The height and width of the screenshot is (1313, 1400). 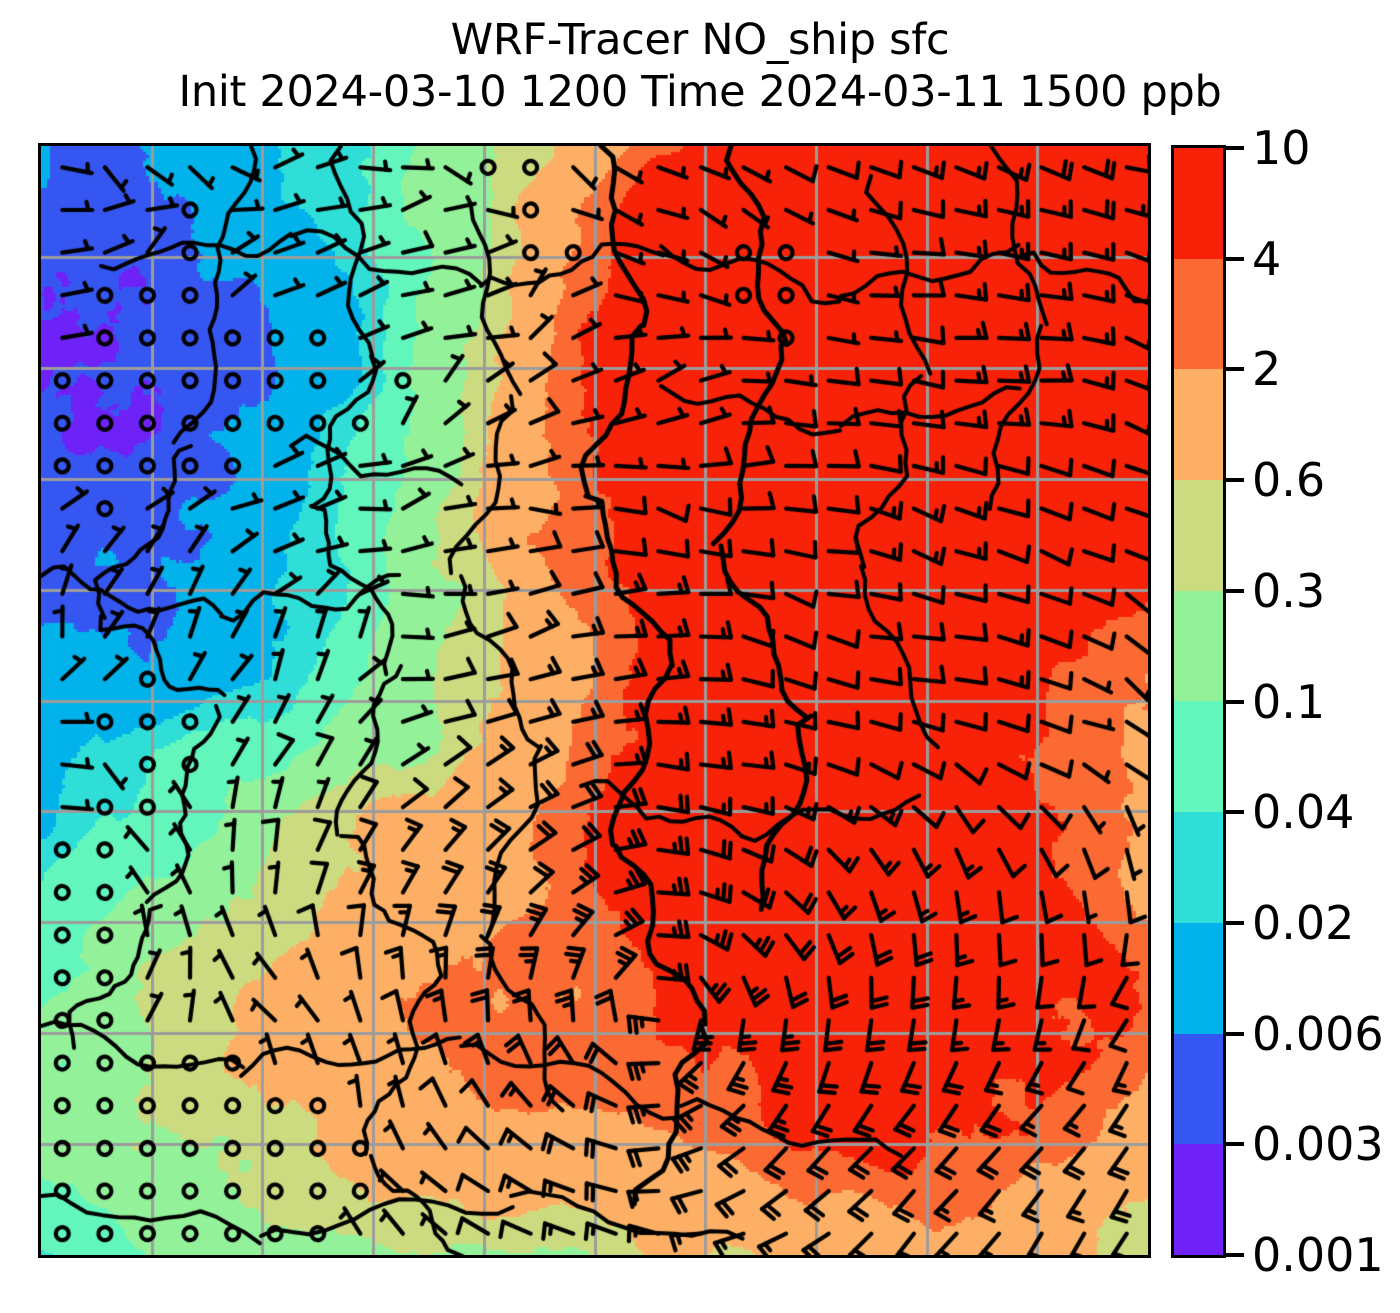 I want to click on title-line-1: WRF-Tracer NO_ship sfc, so click(x=700, y=40).